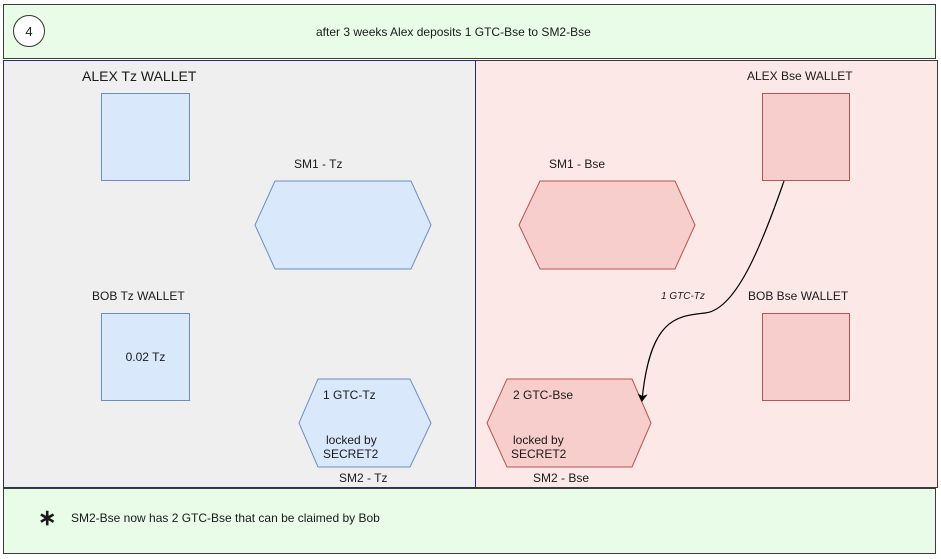 This screenshot has height=559, width=941. Describe the element at coordinates (577, 164) in the screenshot. I see `sm1-bse-label: SM1 - Bse` at that location.